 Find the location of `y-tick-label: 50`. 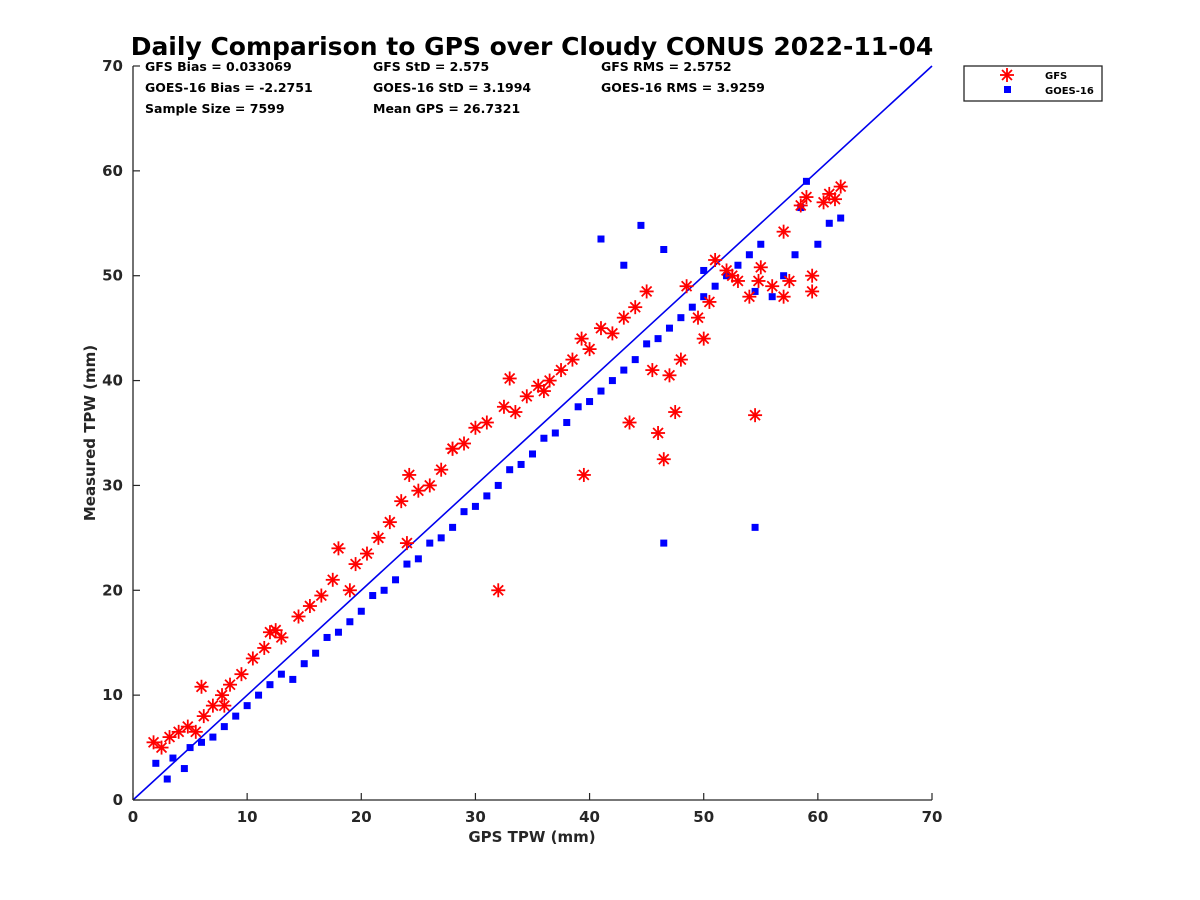

y-tick-label: 50 is located at coordinates (112, 276).